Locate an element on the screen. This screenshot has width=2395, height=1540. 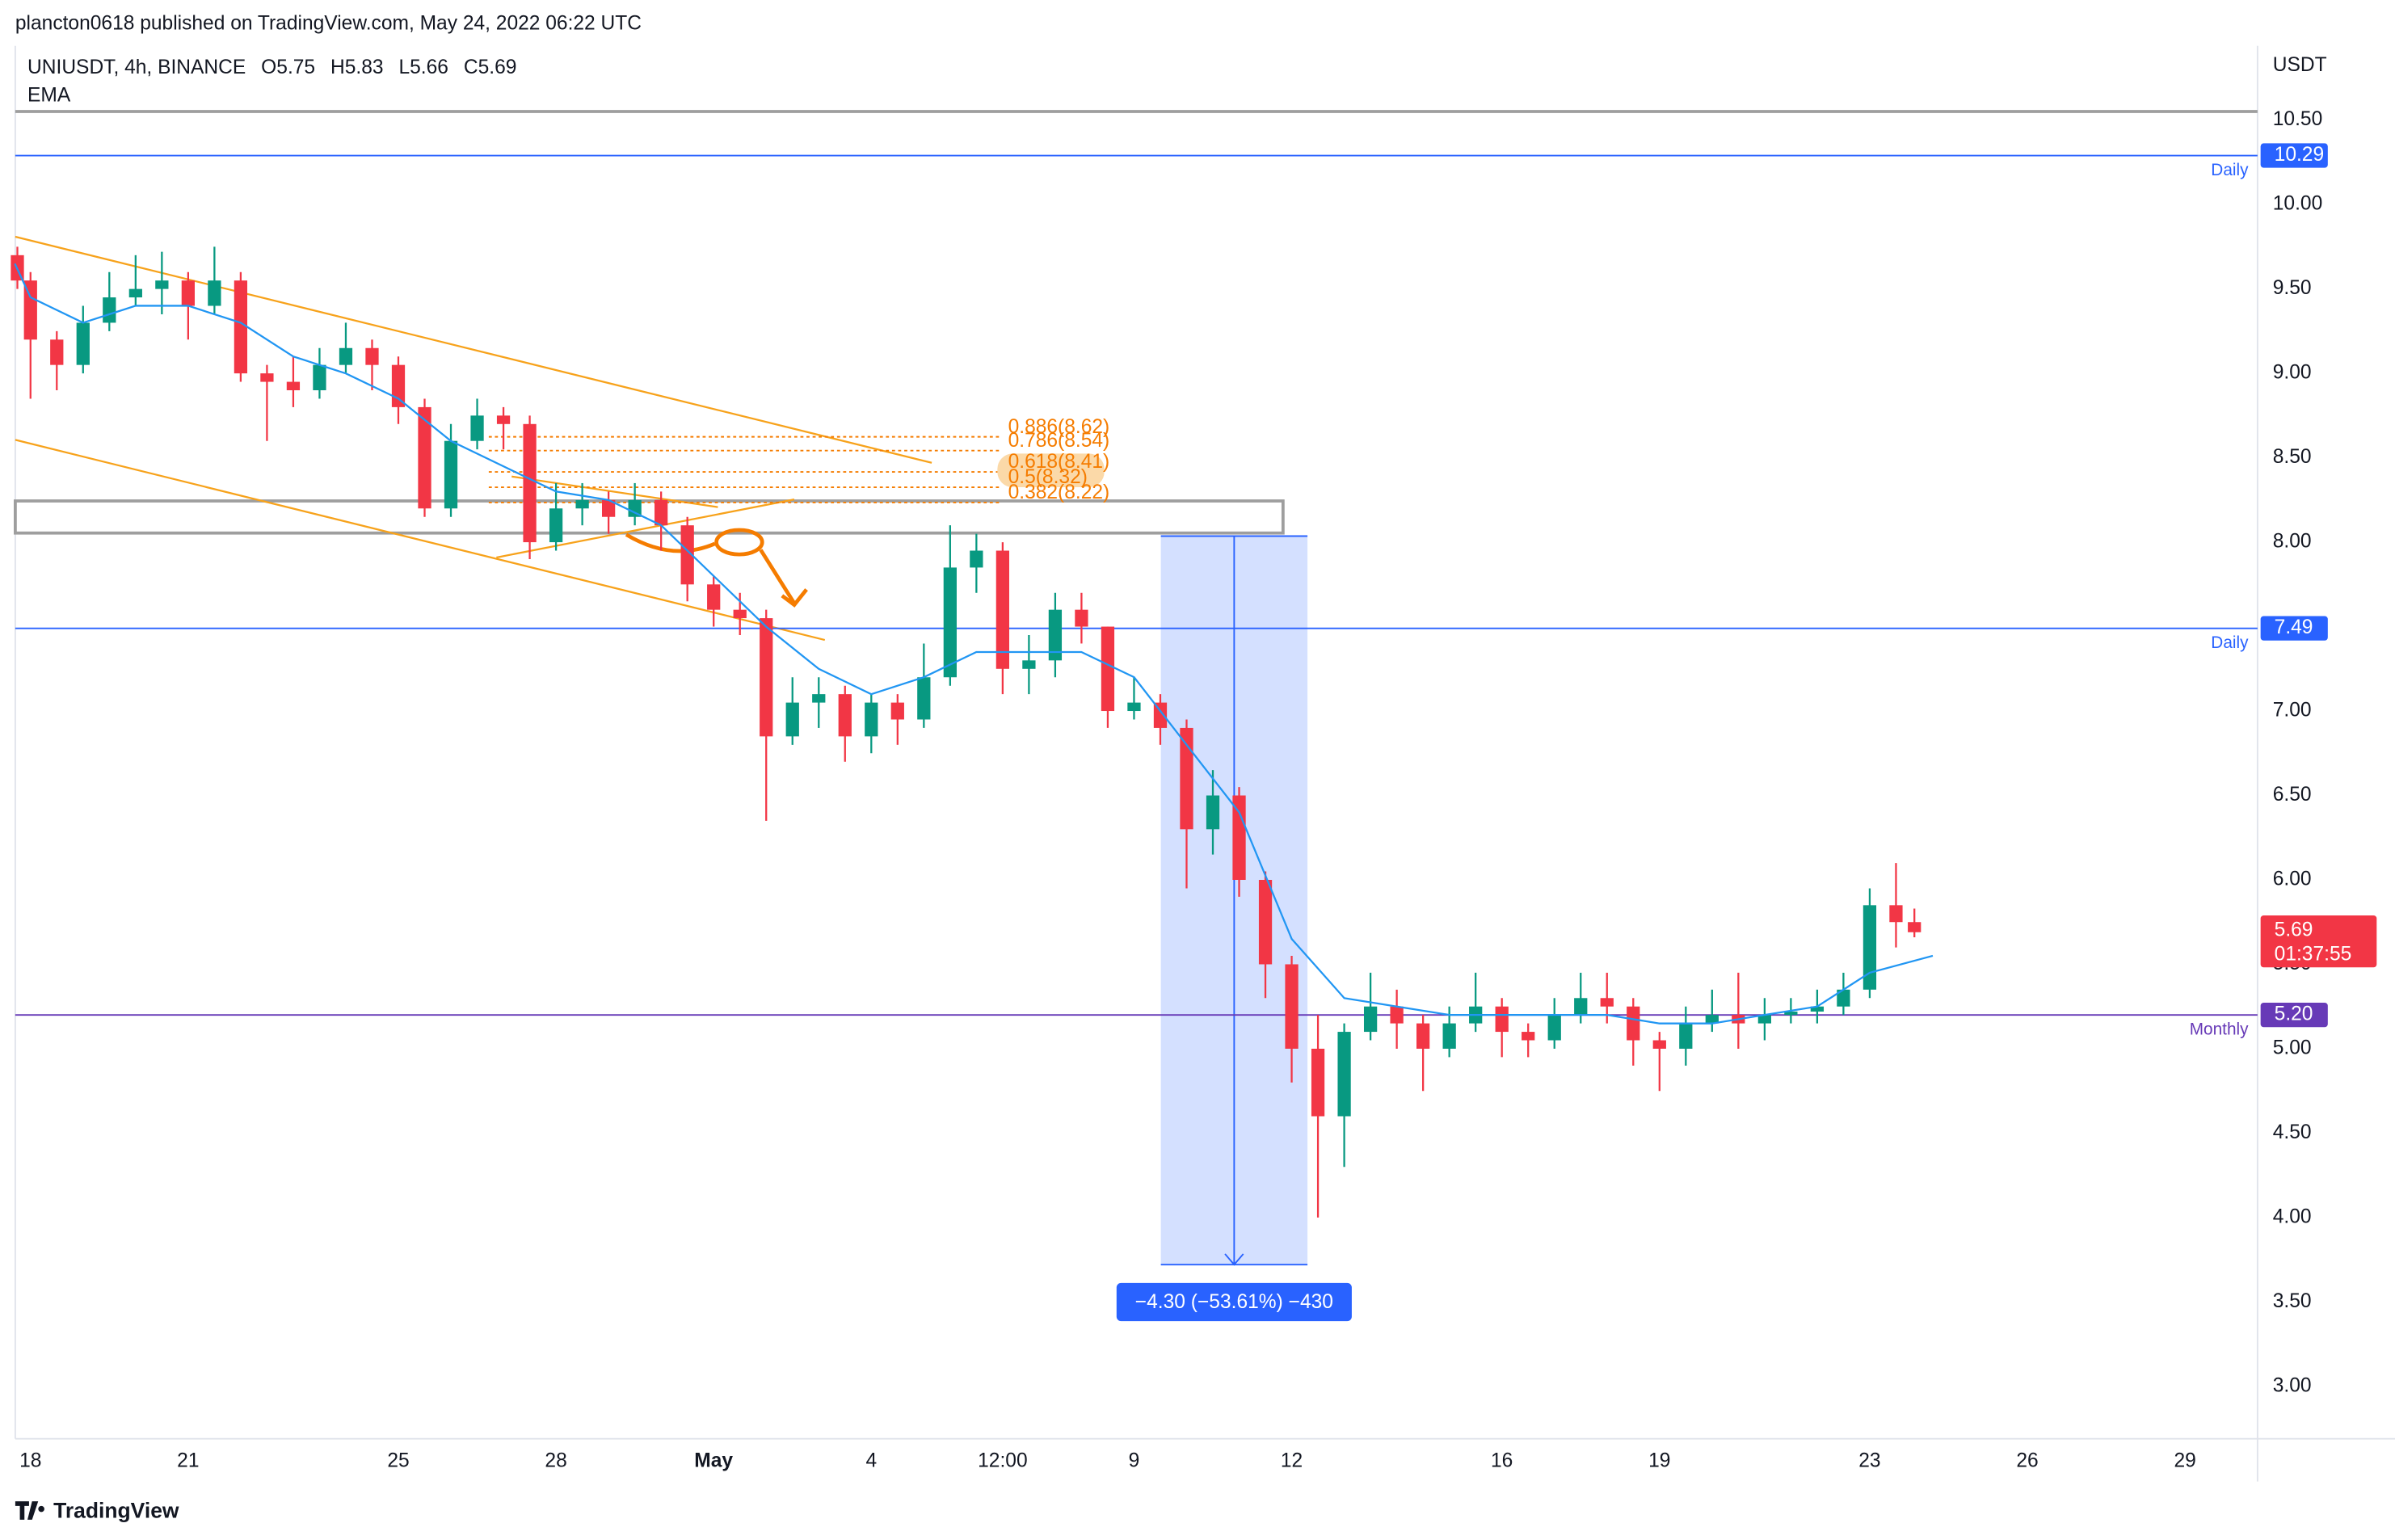
x-tick-label: 16 is located at coordinates (1502, 1461).